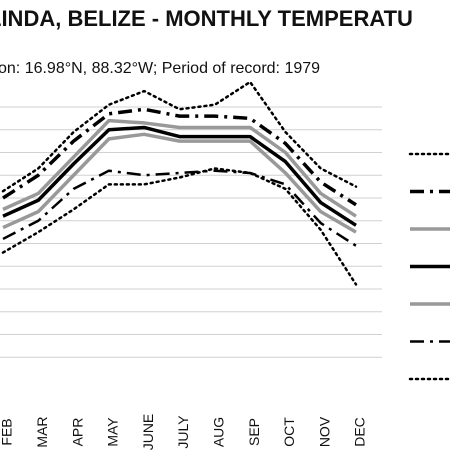  Describe the element at coordinates (42, 431) in the screenshot. I see `x-tick-label: MAR` at that location.